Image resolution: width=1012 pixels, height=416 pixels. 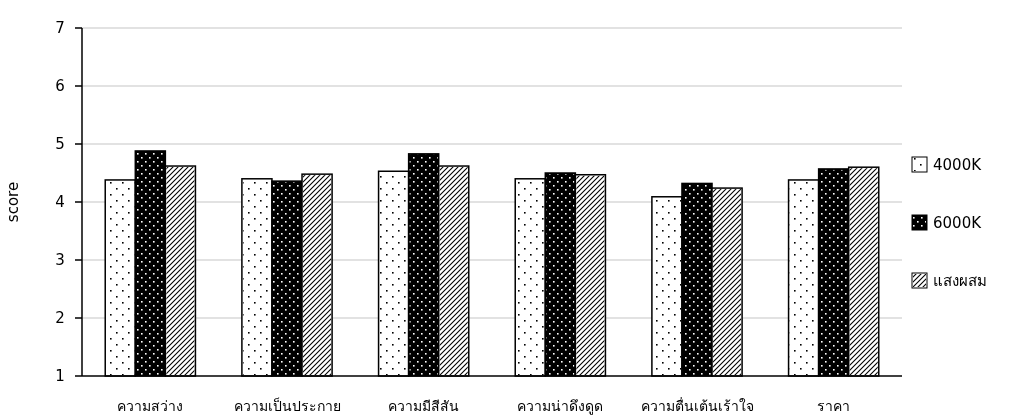 What do you see at coordinates (834, 406) in the screenshot?
I see `x-tick-label: ราคา` at bounding box center [834, 406].